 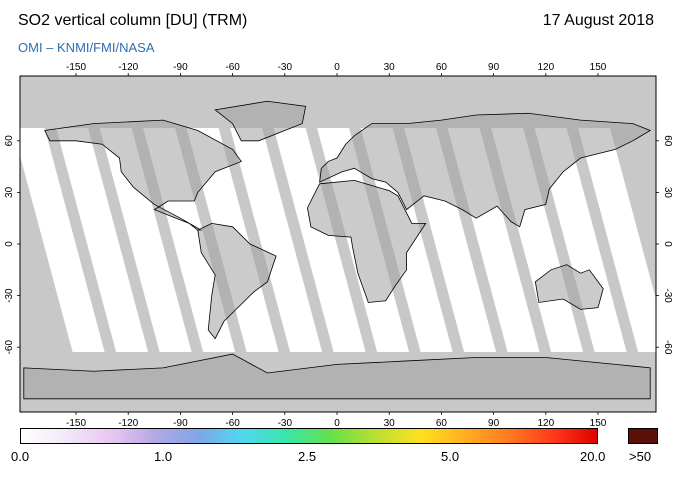 I want to click on lon-tick-label-bottom: -120, so click(x=128, y=423).